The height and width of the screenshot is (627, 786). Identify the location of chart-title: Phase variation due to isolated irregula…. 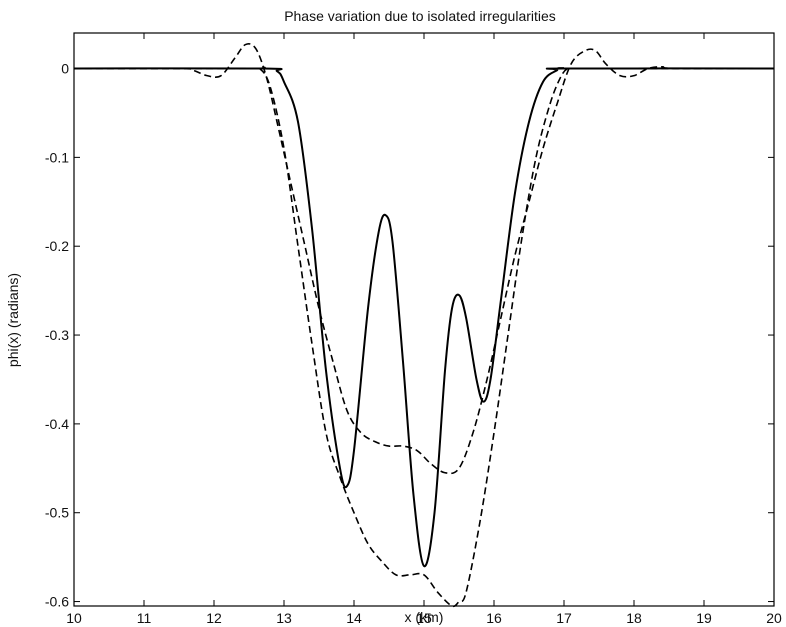
(420, 16).